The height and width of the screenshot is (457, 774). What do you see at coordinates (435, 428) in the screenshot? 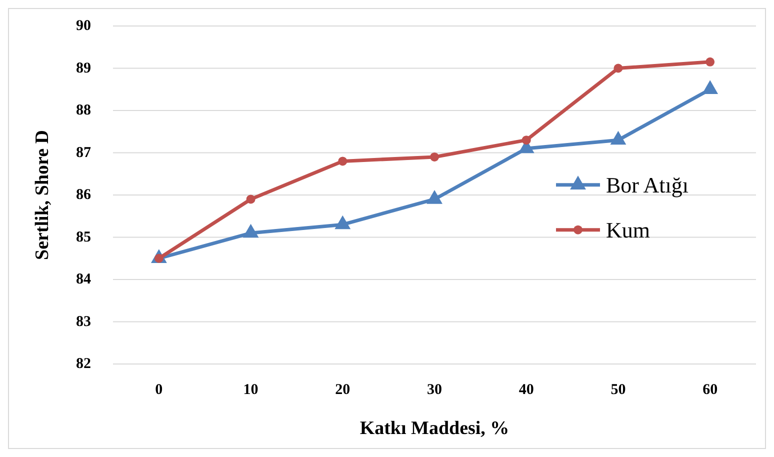
I see `x-axis-title: Katkı Maddesi, %` at bounding box center [435, 428].